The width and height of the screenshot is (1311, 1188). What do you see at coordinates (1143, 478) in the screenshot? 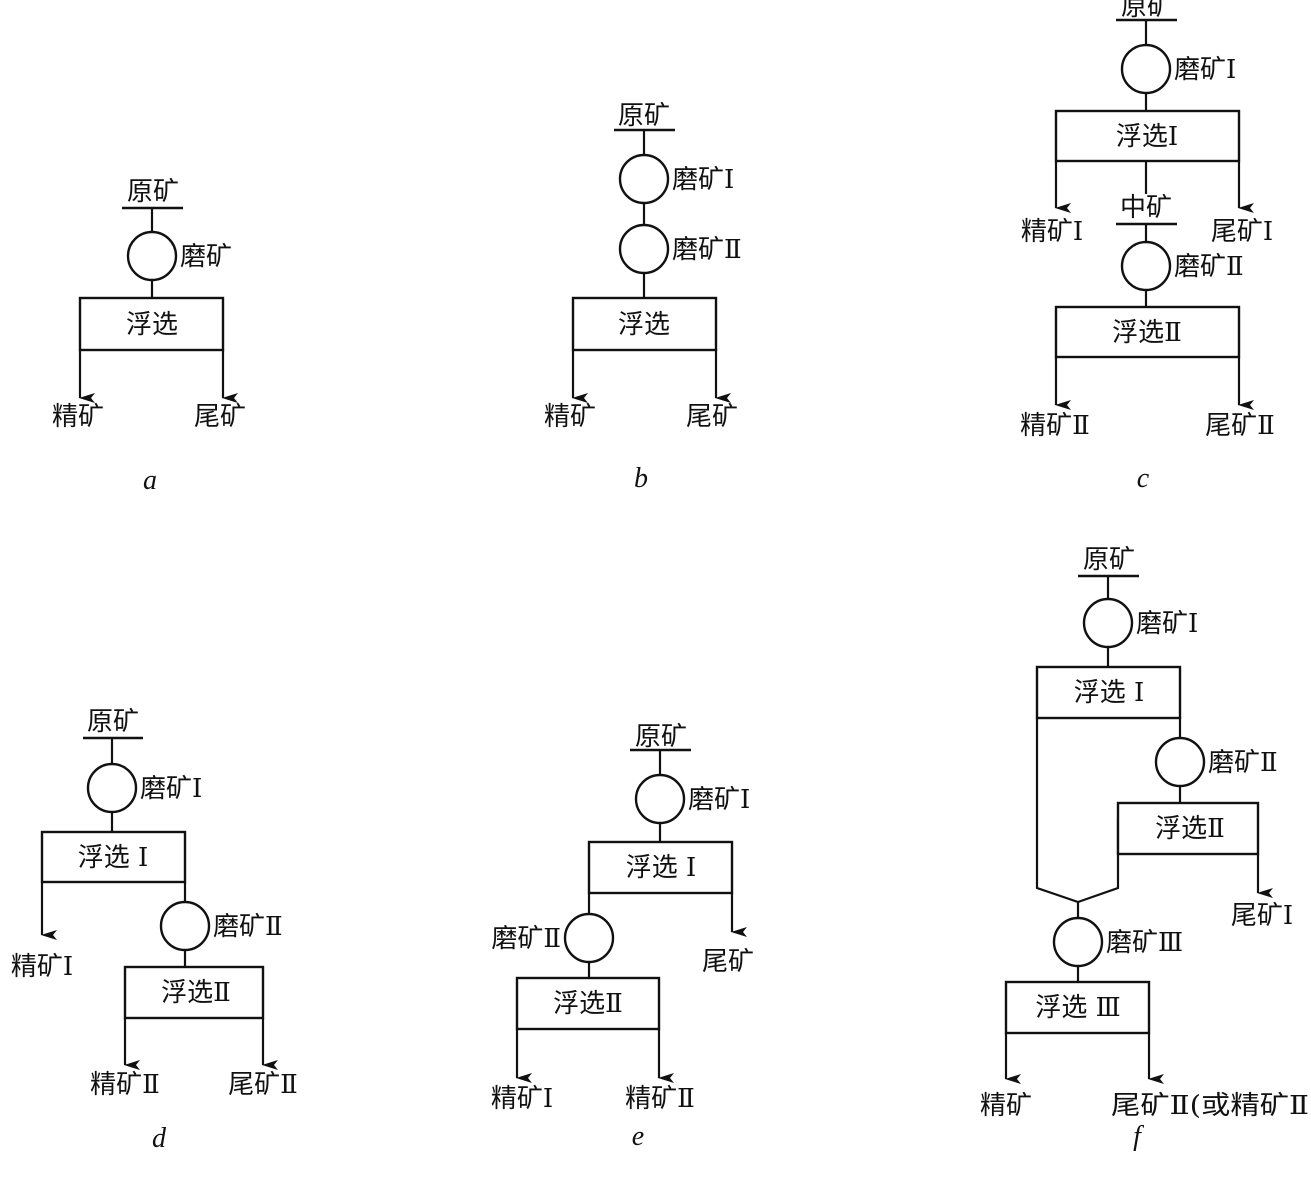
I see `caption-c: c` at bounding box center [1143, 478].